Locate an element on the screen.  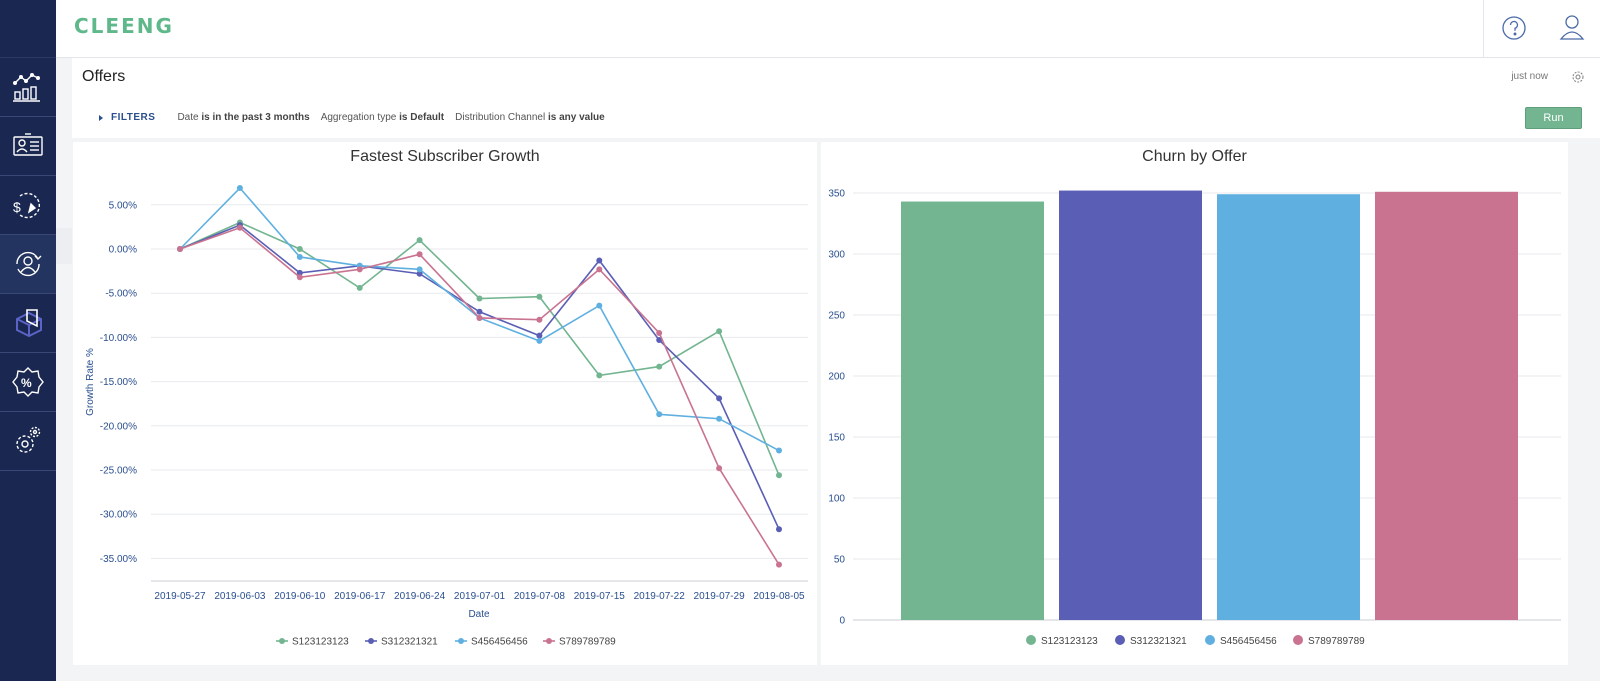
x-tick-label: 2019-06-10 is located at coordinates (300, 596).